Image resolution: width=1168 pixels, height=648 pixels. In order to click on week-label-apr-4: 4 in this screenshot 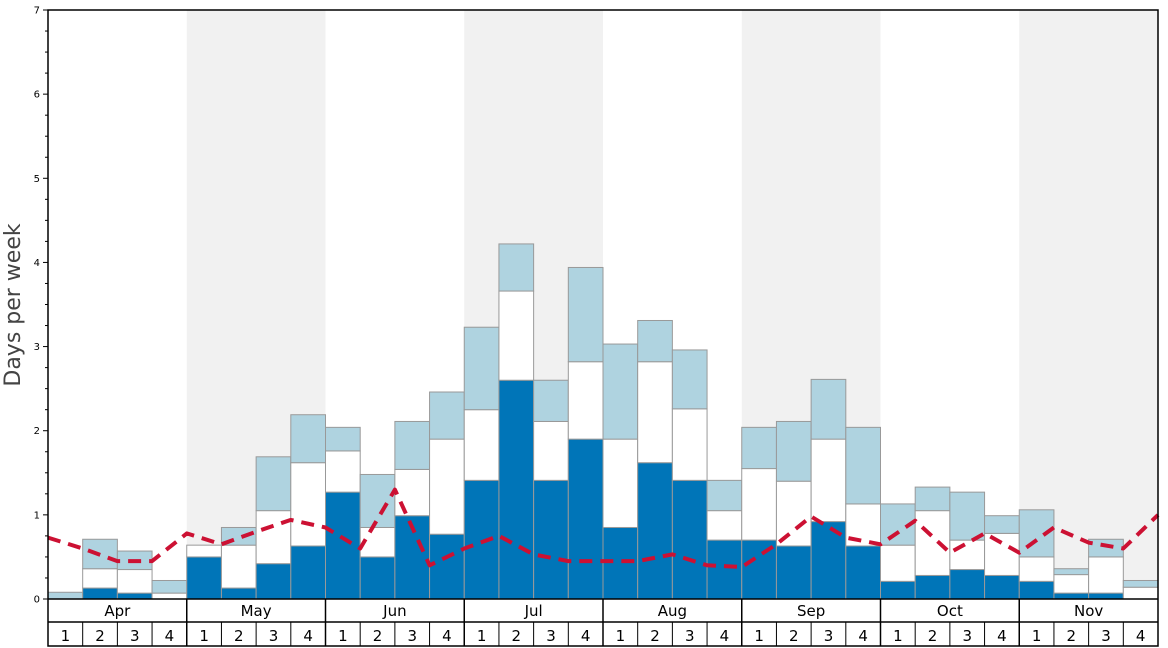, I will do `click(170, 636)`.